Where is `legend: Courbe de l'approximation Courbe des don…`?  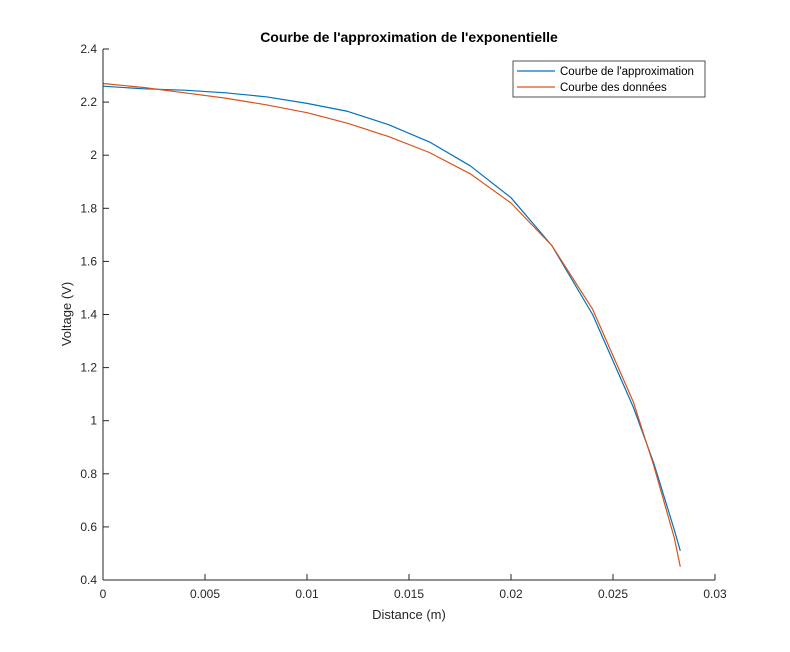 legend: Courbe de l'approximation Courbe des don… is located at coordinates (609, 79).